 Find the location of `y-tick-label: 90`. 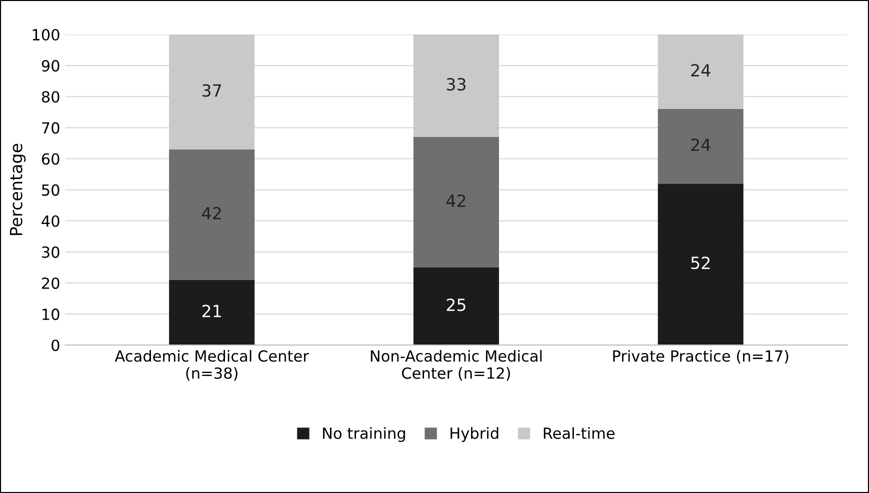

y-tick-label: 90 is located at coordinates (51, 66).